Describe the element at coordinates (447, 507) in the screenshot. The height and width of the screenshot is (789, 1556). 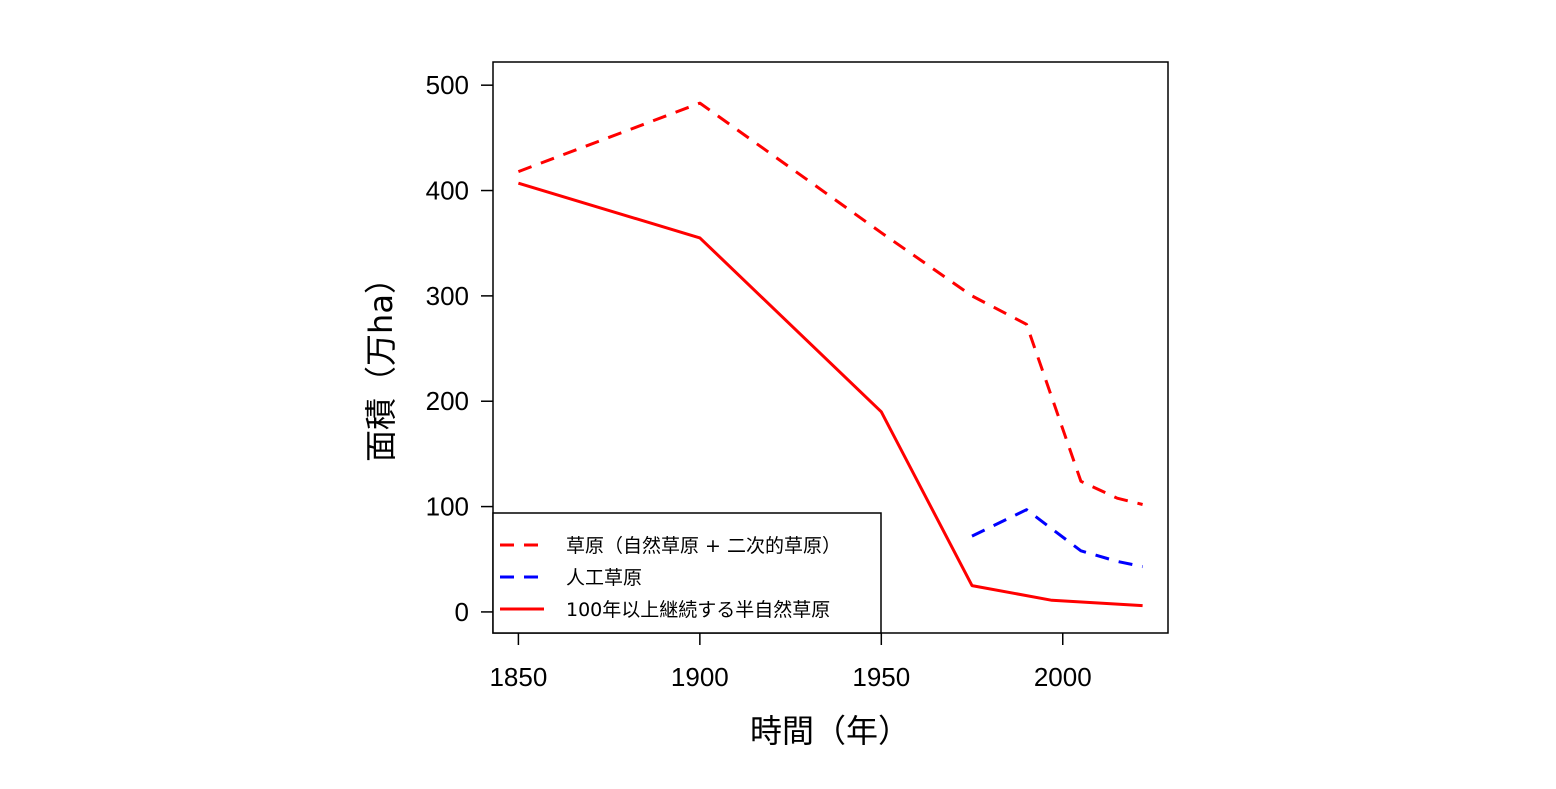
I see `y-tick-label: 100` at that location.